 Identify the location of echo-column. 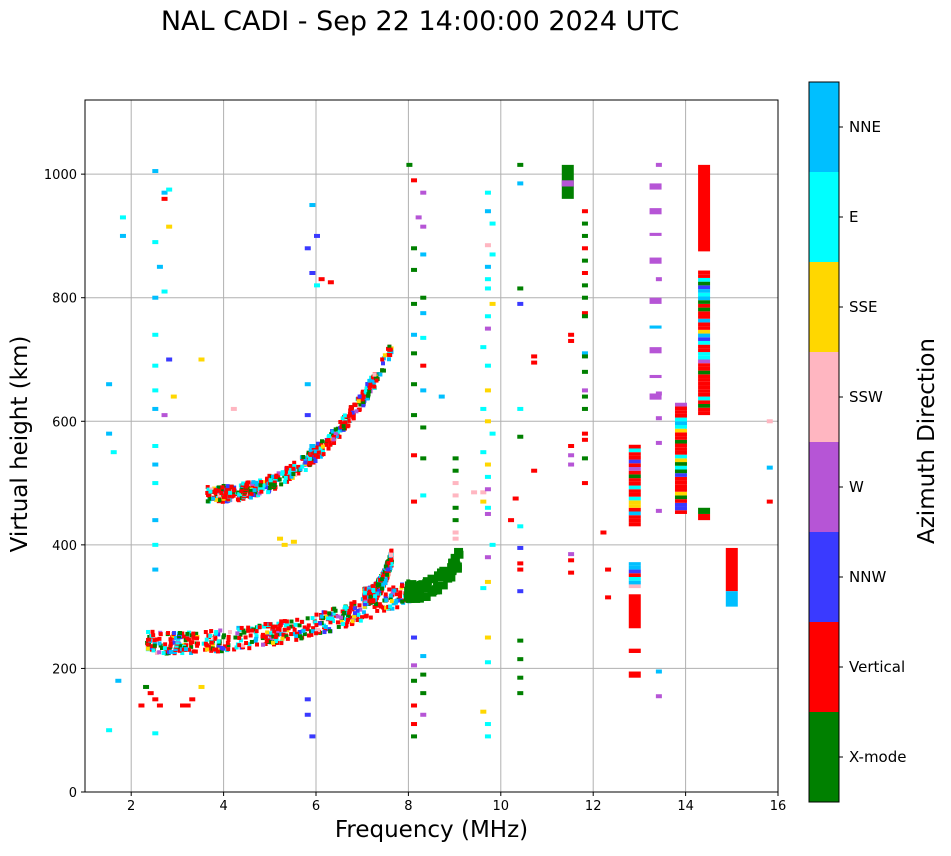
(704, 517).